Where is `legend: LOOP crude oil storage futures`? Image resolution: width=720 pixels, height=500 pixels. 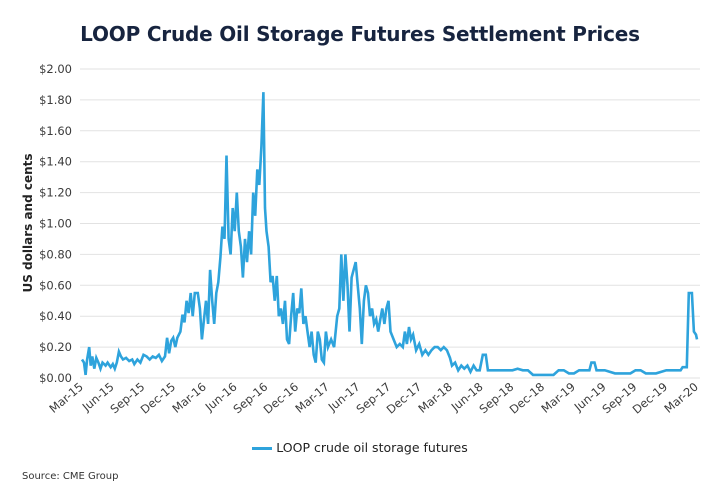 legend: LOOP crude oil storage futures is located at coordinates (360, 447).